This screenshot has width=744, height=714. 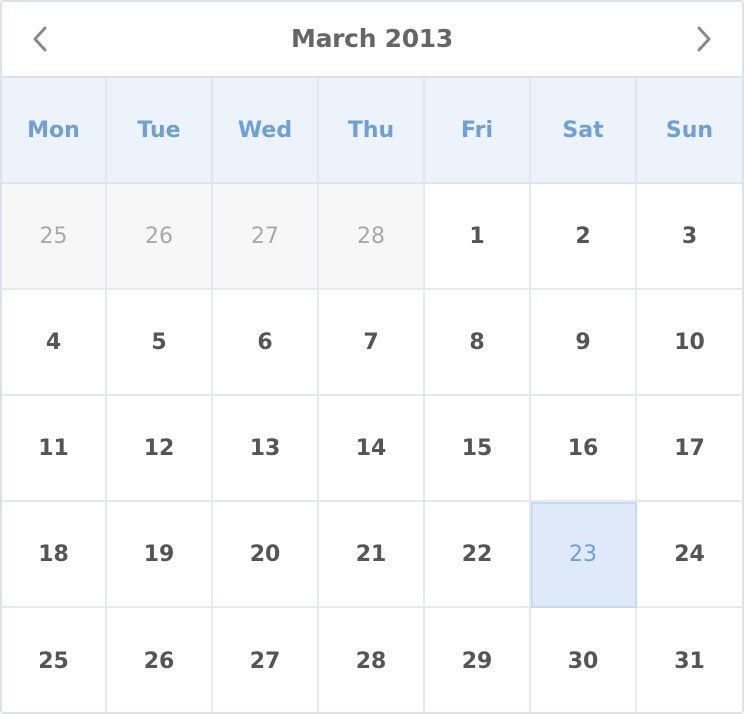 I want to click on day-cell: 16, so click(x=584, y=449).